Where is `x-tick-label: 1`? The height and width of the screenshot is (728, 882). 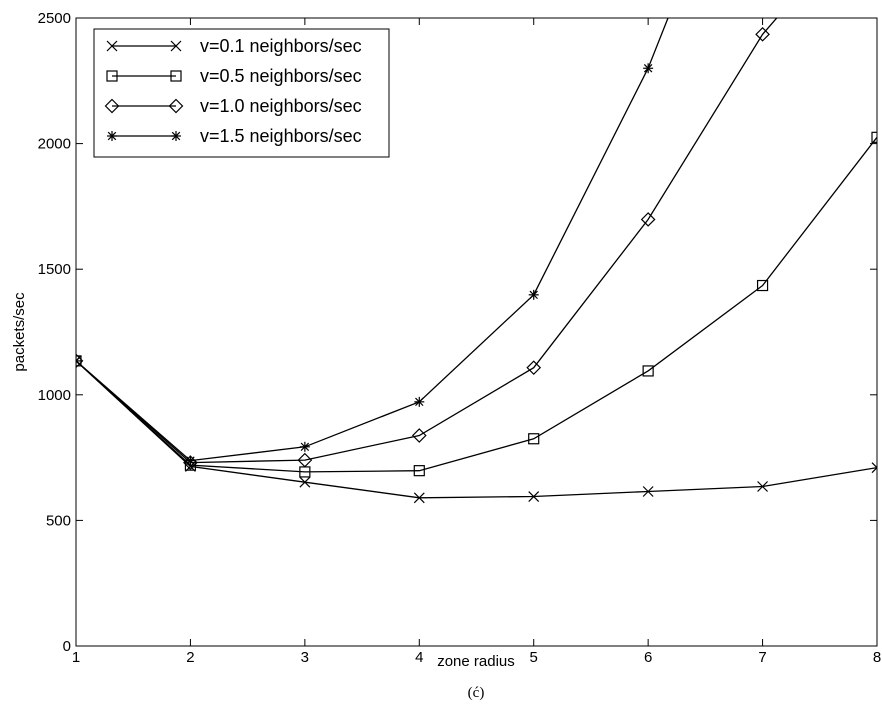 x-tick-label: 1 is located at coordinates (76, 657).